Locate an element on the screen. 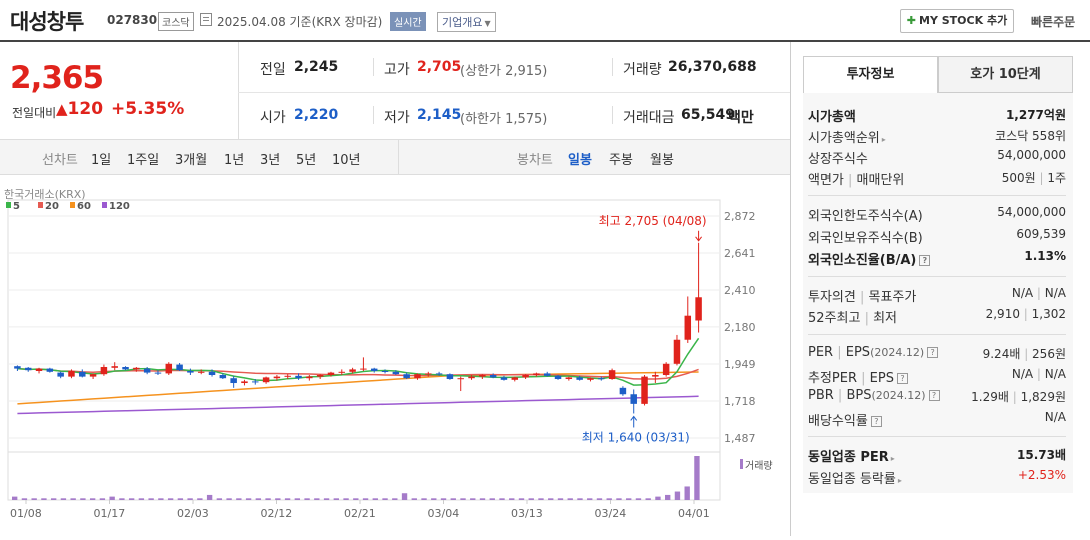  opinion-value: N/A | N/A is located at coordinates (1039, 293).